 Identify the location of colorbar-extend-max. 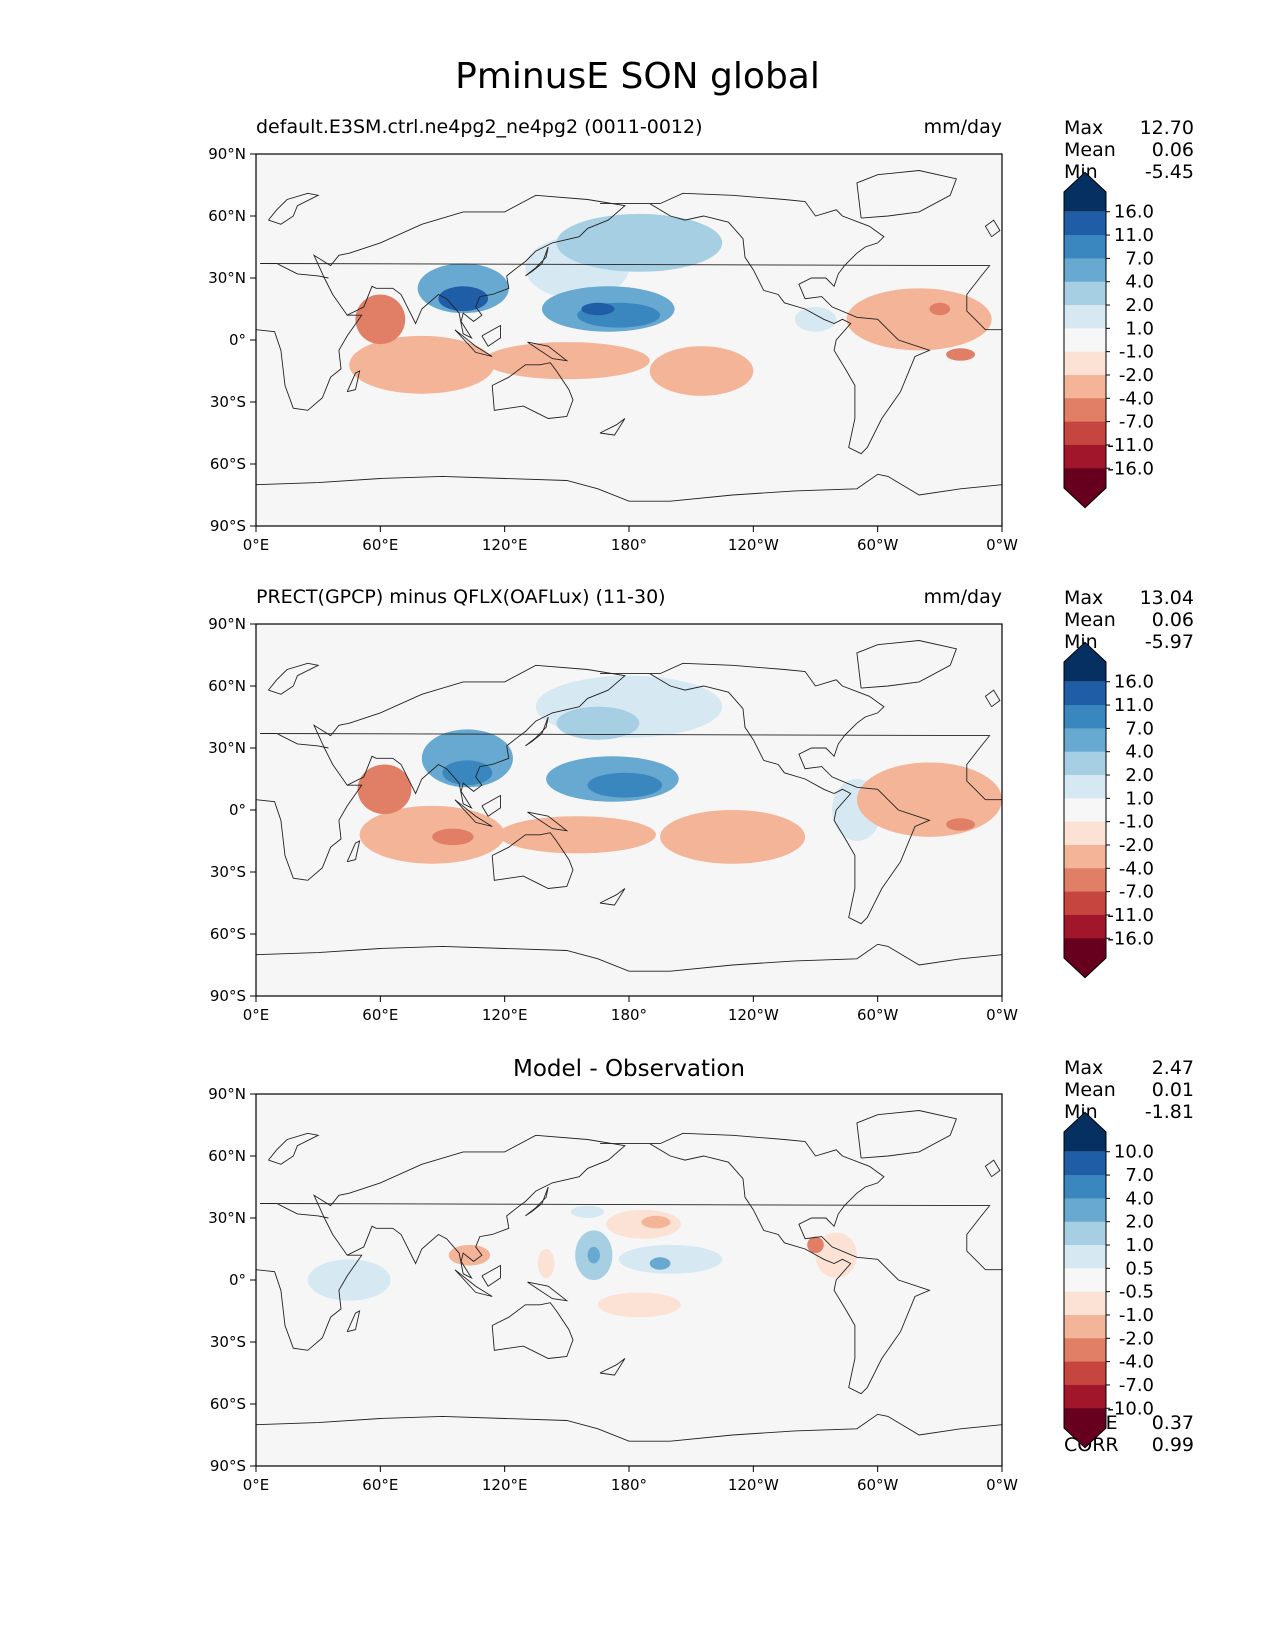
(1085, 192).